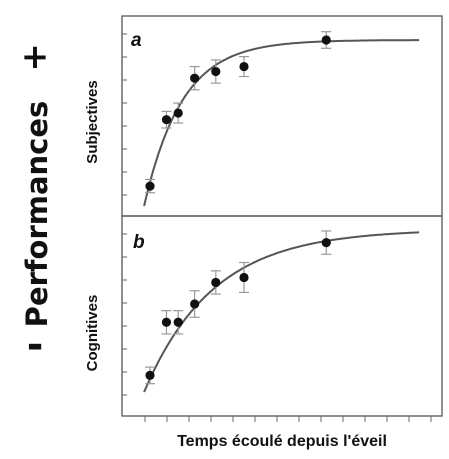 The width and height of the screenshot is (449, 459). What do you see at coordinates (92, 333) in the screenshot?
I see `panel-b-ylabel: Cognitives` at bounding box center [92, 333].